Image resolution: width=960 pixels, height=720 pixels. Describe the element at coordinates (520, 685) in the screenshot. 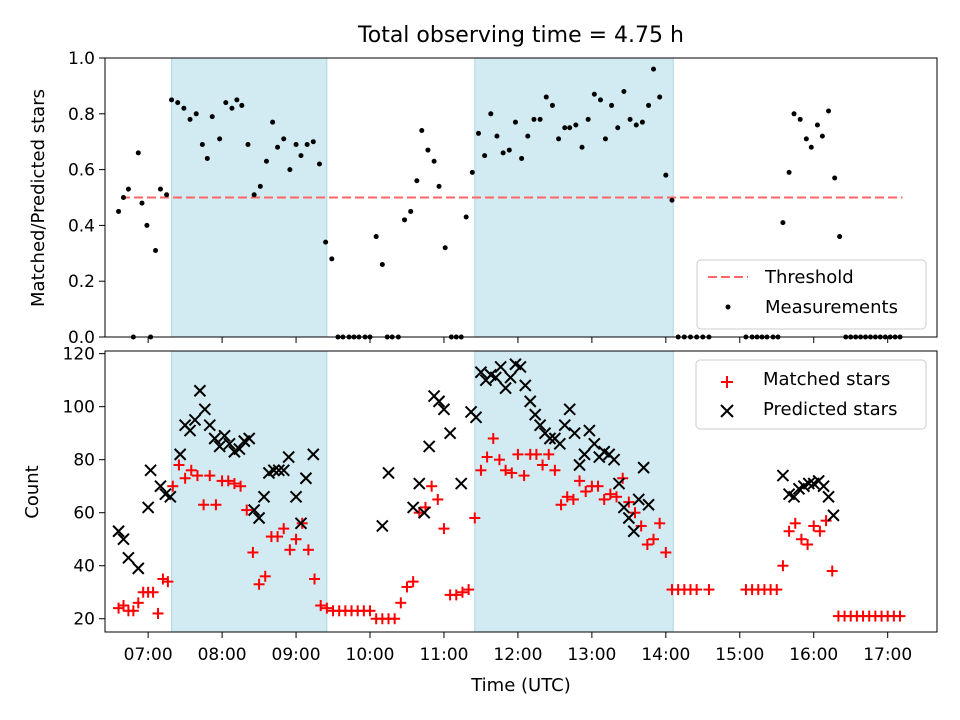

I see `x-axis-label: Time (UTC)` at that location.